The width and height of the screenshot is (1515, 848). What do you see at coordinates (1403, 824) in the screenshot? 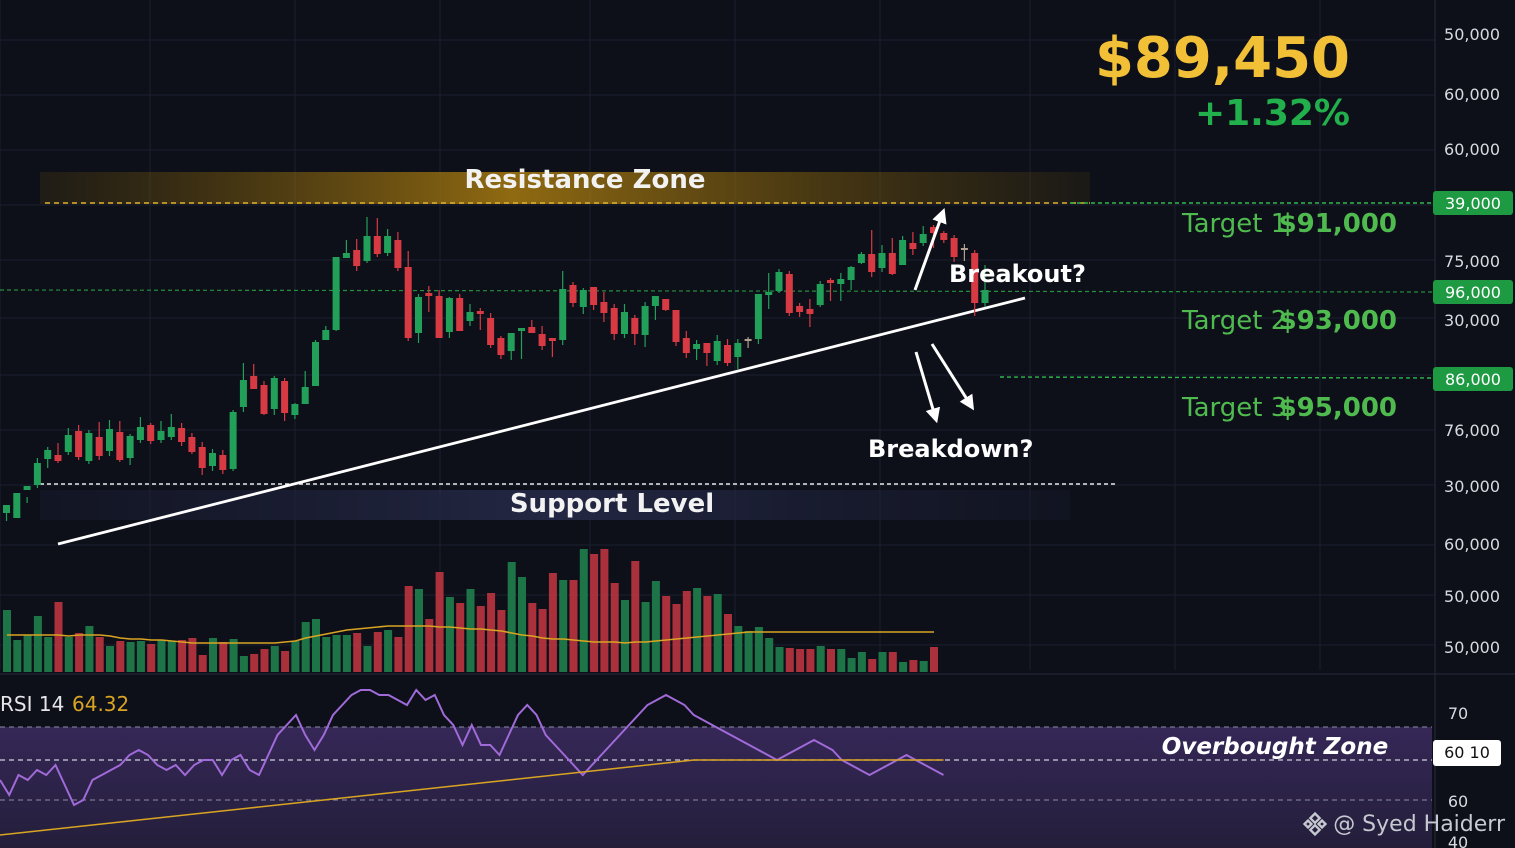
I see `watermark: @ Syed Haiderr` at bounding box center [1403, 824].